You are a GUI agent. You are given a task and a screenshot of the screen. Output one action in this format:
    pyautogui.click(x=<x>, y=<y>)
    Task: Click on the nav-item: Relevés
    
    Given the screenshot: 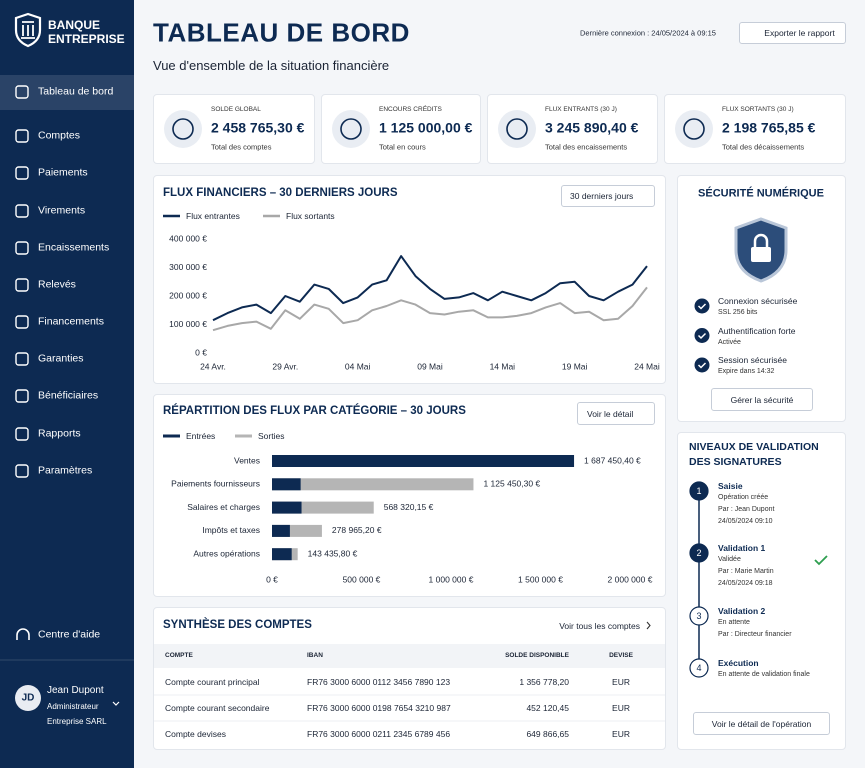 What is the action you would take?
    pyautogui.click(x=57, y=284)
    